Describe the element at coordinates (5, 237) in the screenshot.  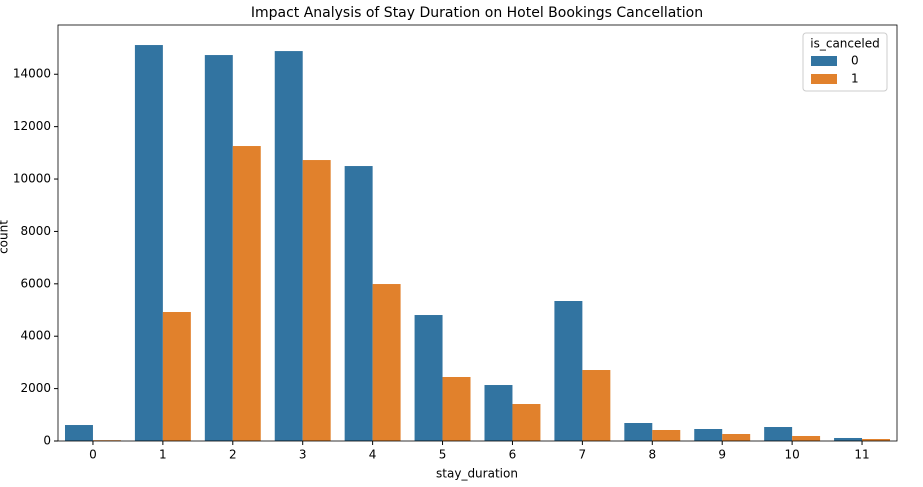
I see `y-axis-label: count` at that location.